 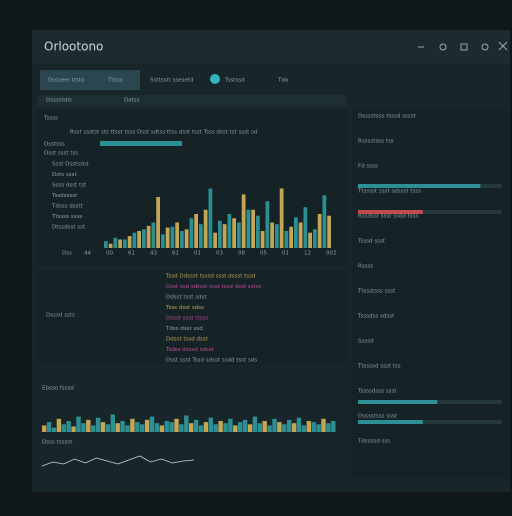 I want to click on status: Tsstssd, so click(x=234, y=81).